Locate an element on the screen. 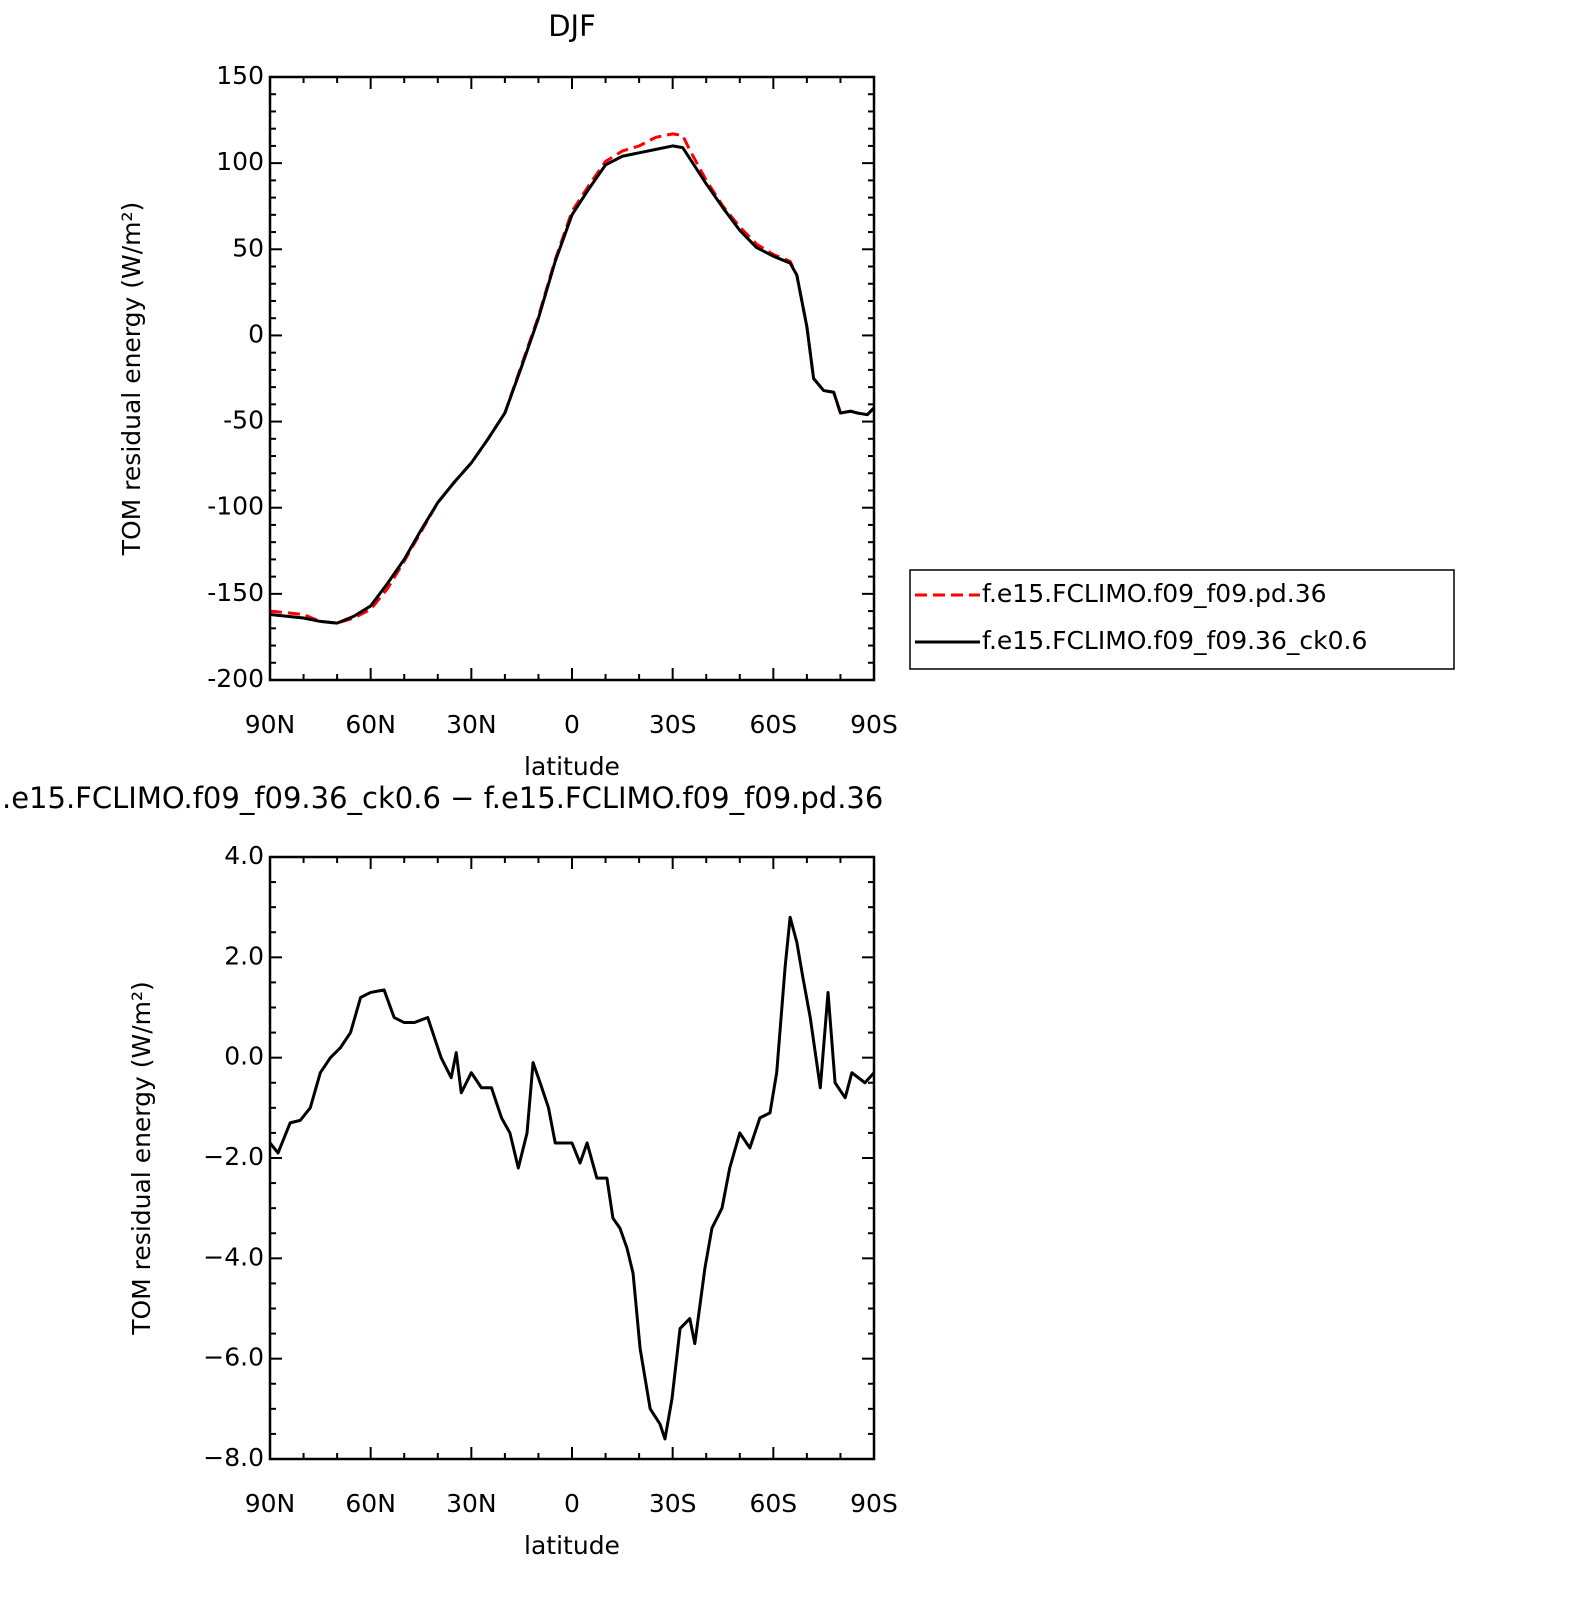 The image size is (1594, 1602). y-tick-label: −8.0 is located at coordinates (233, 1457).